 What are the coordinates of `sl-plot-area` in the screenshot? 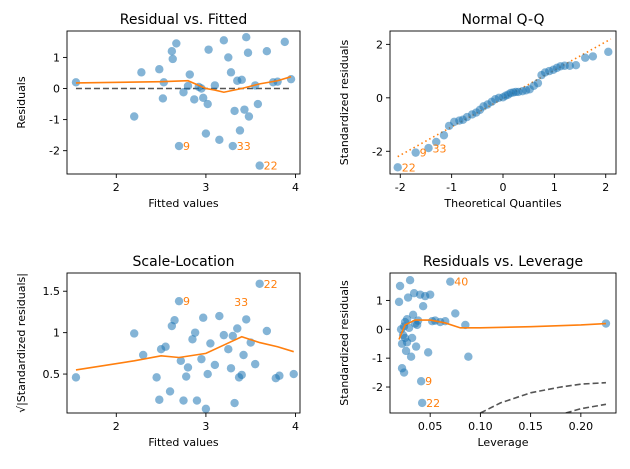 It's located at (184, 346).